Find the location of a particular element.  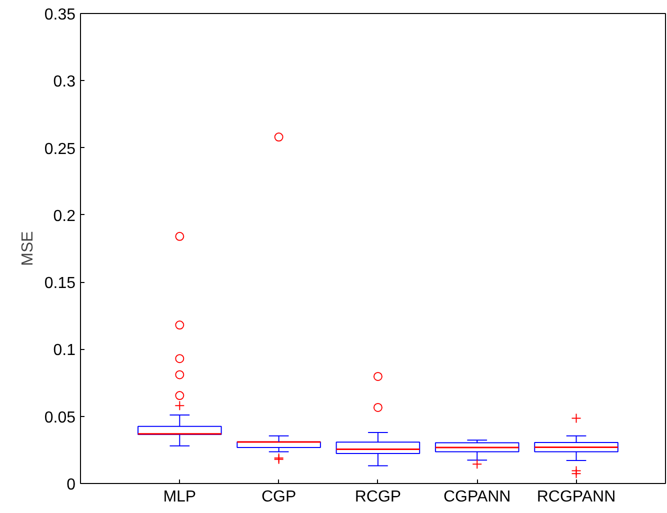

y-tick-label: 0.1 is located at coordinates (64, 351).